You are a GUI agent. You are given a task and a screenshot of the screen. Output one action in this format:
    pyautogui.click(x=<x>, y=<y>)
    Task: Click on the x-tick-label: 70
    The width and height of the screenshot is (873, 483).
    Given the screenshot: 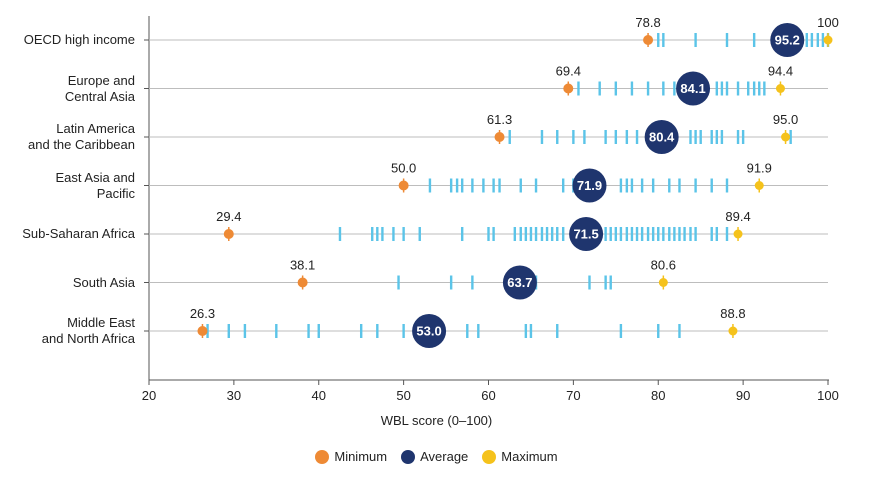 What is the action you would take?
    pyautogui.click(x=573, y=395)
    